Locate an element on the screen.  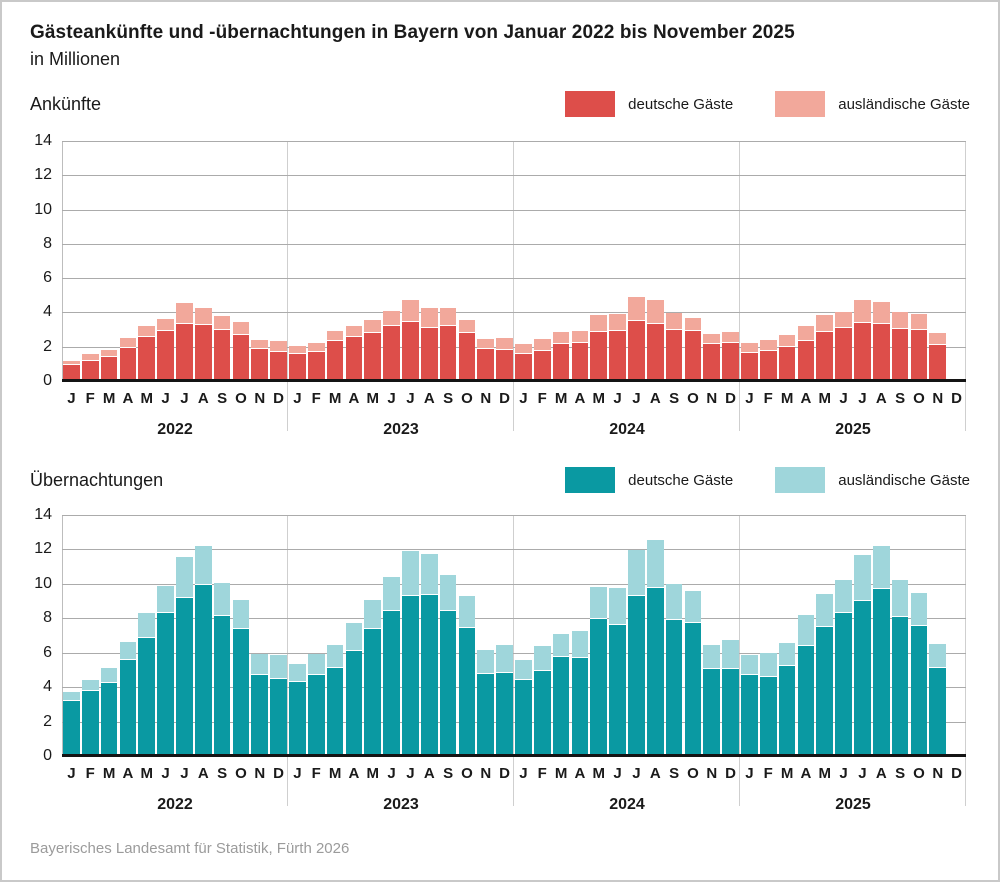
year-label-2025: 2025 is located at coordinates (853, 804).